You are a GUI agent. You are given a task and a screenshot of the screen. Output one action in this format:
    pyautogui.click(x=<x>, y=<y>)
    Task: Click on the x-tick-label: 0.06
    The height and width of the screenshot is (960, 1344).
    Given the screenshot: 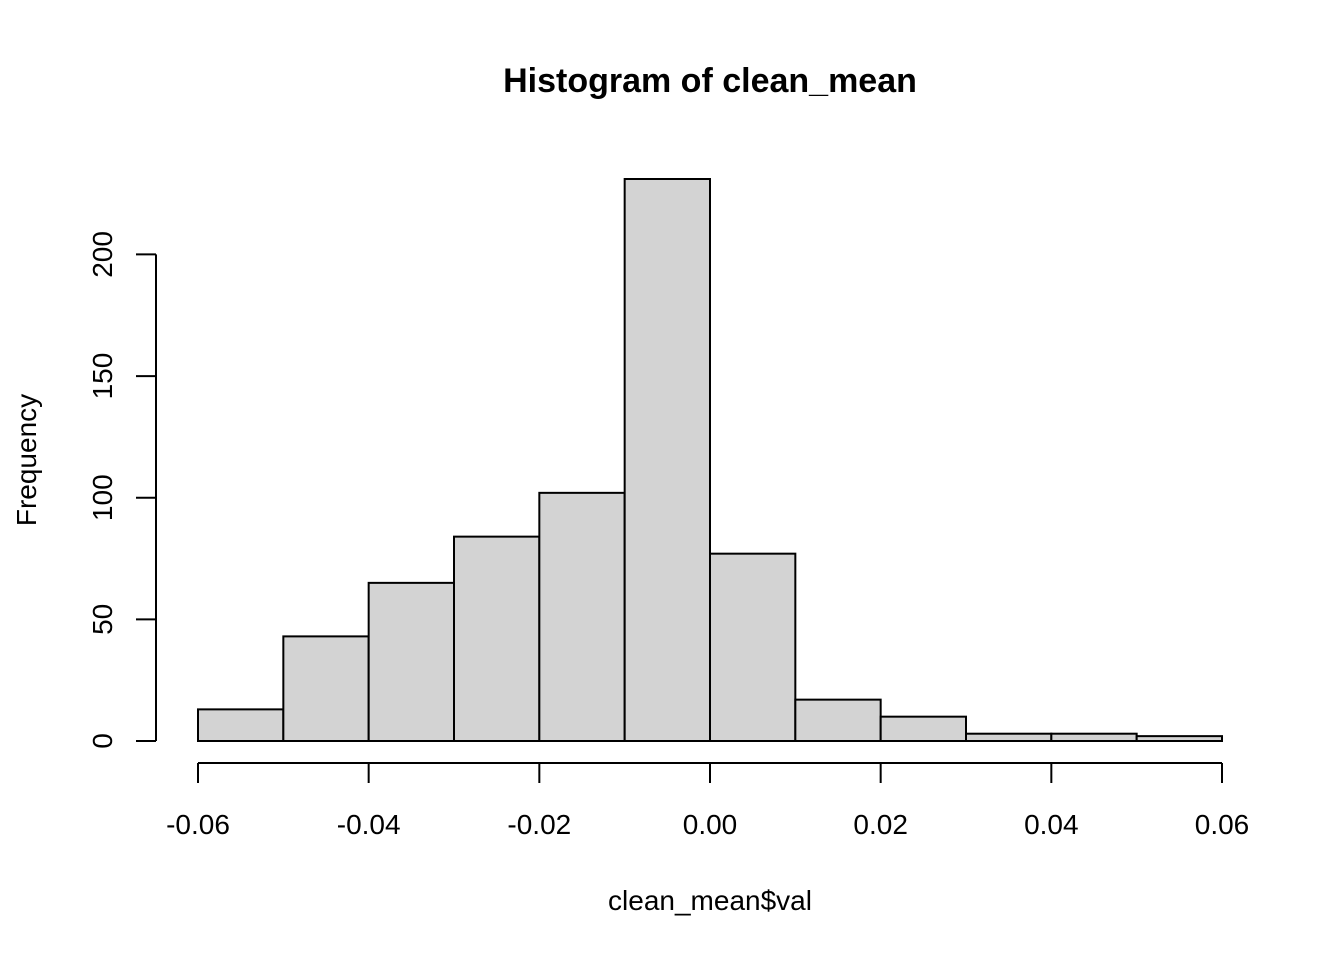 What is the action you would take?
    pyautogui.click(x=1222, y=824)
    